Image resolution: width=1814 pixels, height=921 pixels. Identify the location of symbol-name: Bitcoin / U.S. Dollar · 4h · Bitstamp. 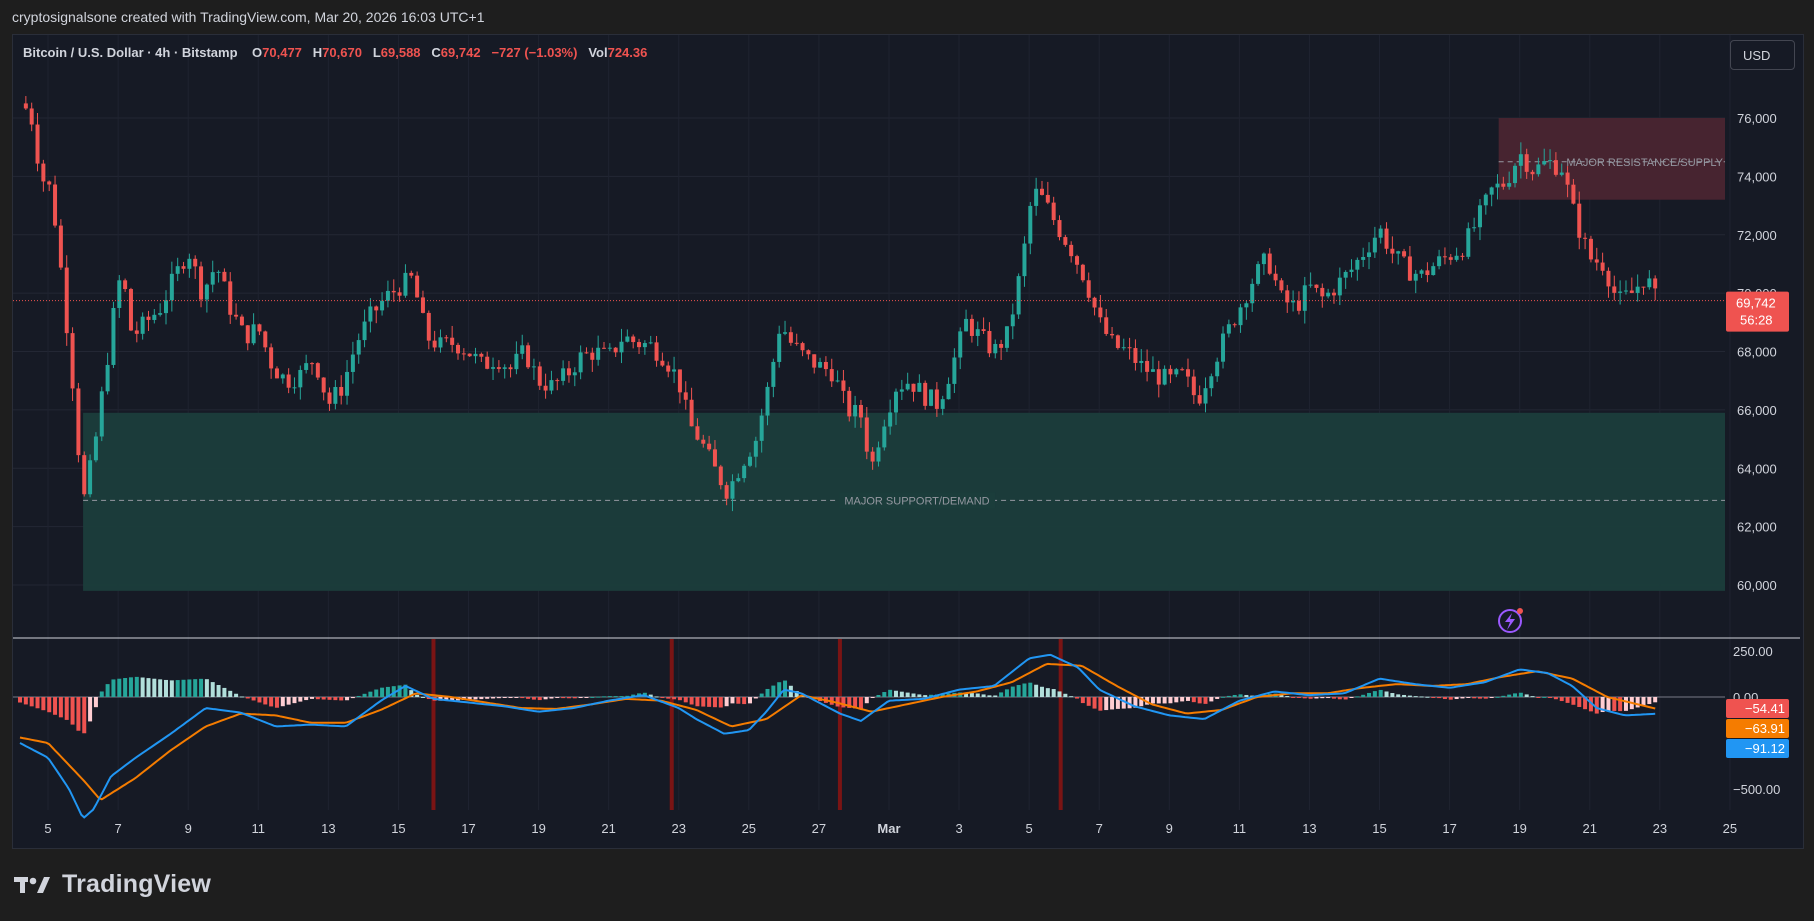
(130, 52).